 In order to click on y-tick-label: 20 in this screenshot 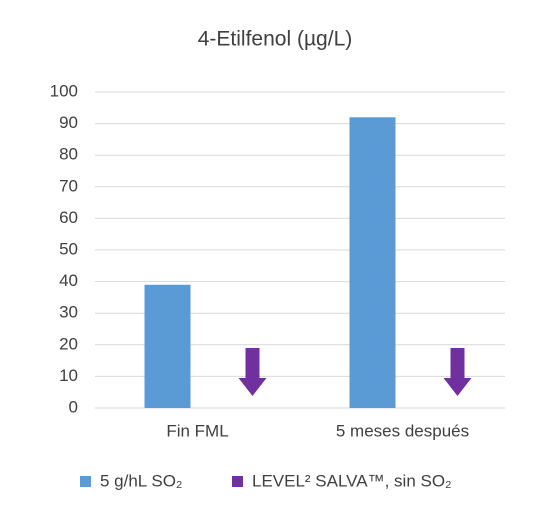, I will do `click(68, 343)`.